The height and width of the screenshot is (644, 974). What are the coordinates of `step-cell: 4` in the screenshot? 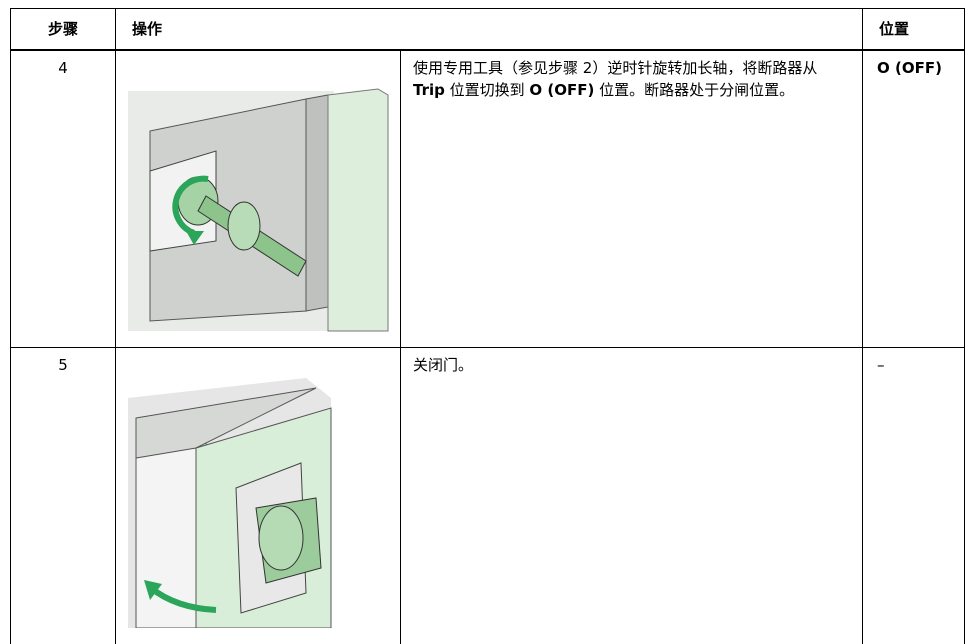 It's located at (63, 198).